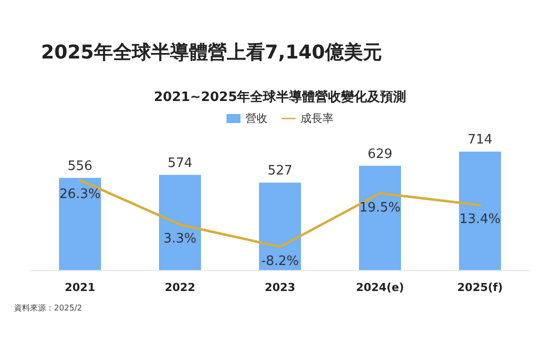 The height and width of the screenshot is (350, 560). I want to click on data-label: 714, so click(480, 140).